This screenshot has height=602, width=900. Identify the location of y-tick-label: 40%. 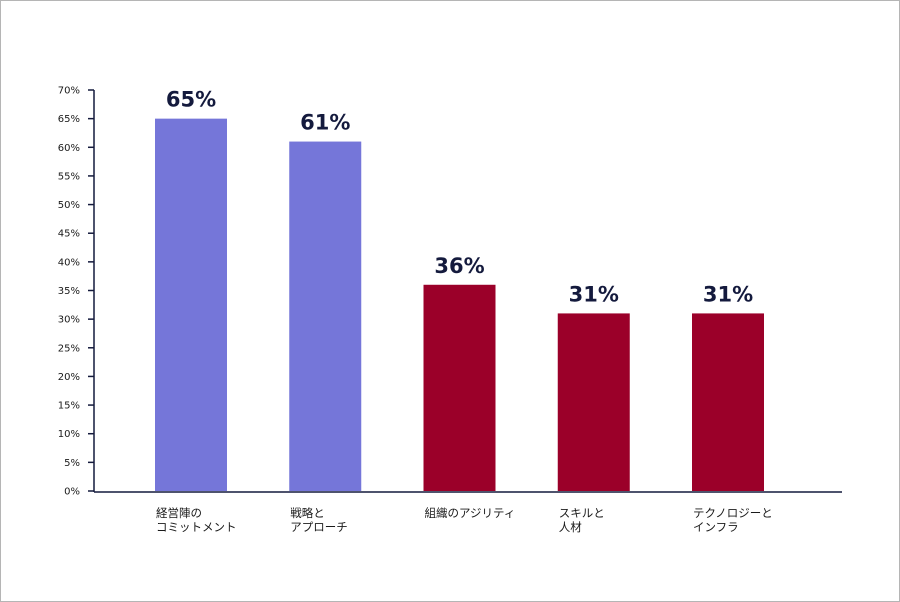
(69, 262).